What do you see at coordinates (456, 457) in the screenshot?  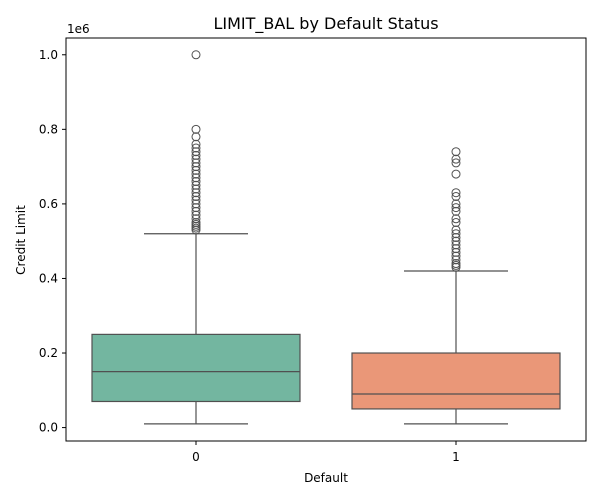 I see `x-tick-label: 1` at bounding box center [456, 457].